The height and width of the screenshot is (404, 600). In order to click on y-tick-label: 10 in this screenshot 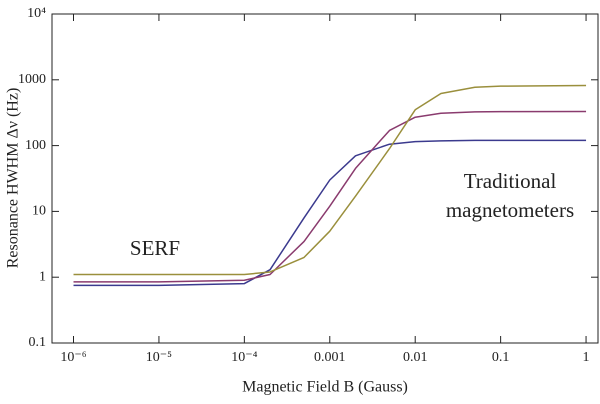, I will do `click(39, 211)`.